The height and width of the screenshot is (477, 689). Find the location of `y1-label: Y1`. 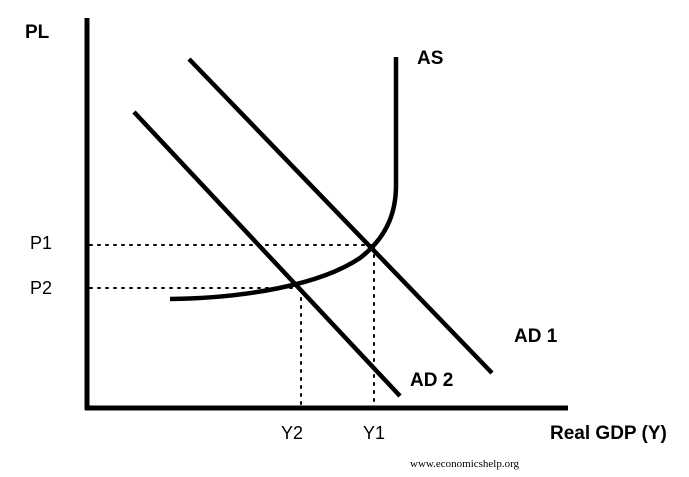

y1-label: Y1 is located at coordinates (374, 433).